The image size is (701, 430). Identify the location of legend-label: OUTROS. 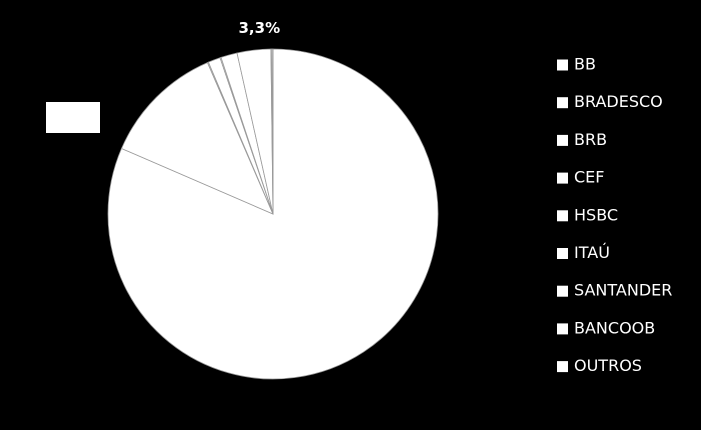
(608, 365).